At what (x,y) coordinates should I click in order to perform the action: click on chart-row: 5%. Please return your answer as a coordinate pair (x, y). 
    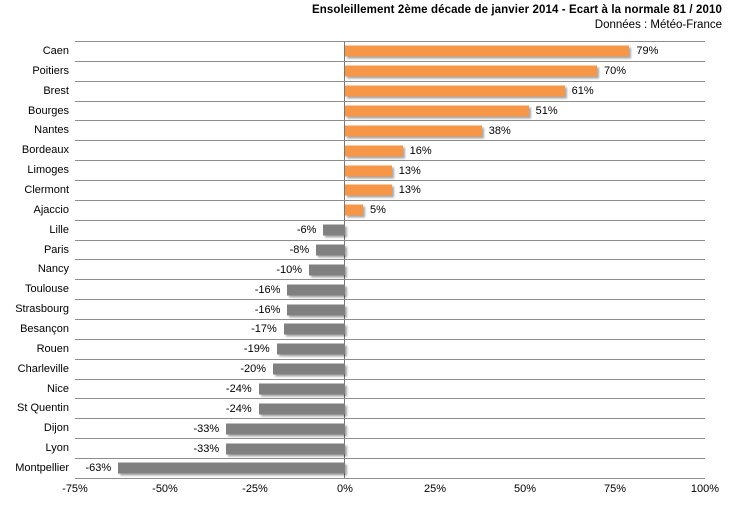
    Looking at the image, I should click on (390, 211).